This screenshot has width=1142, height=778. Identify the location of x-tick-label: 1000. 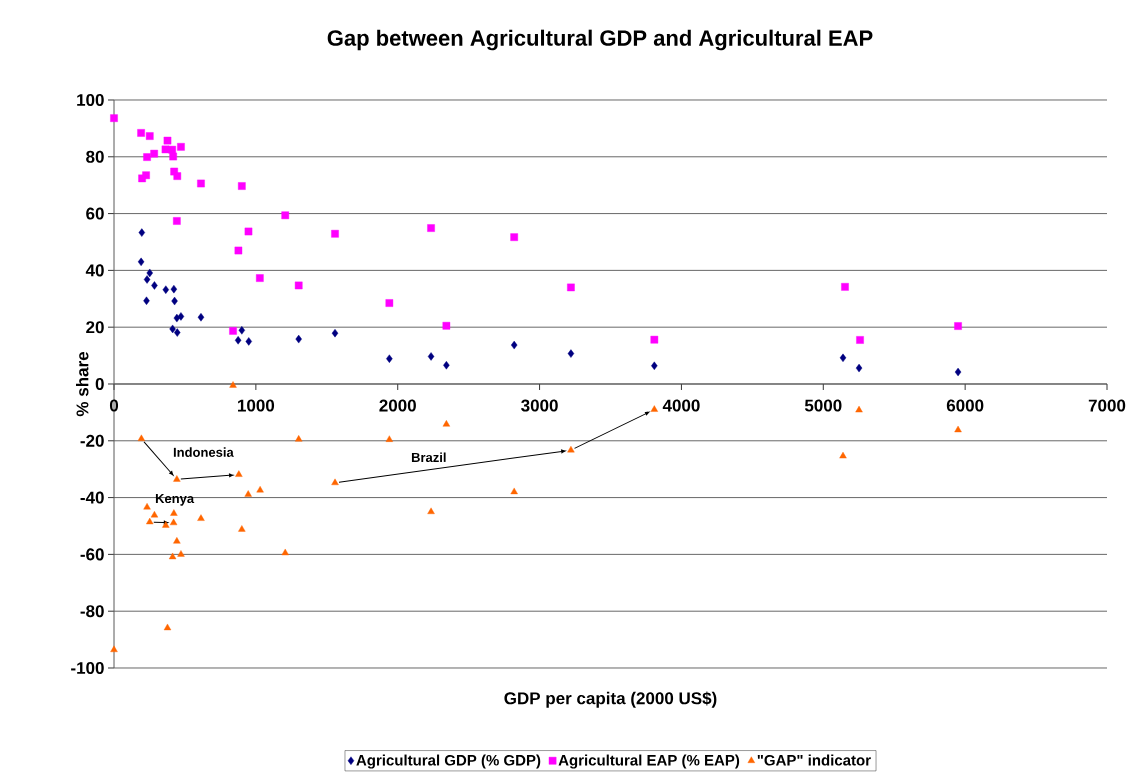
(256, 405).